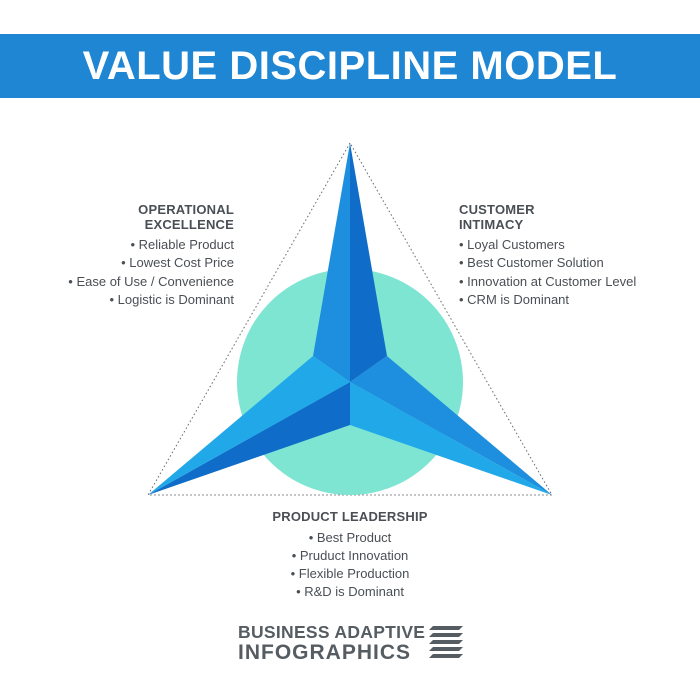  I want to click on brand-logo-line2: INFOGRAPHICS, so click(325, 652).